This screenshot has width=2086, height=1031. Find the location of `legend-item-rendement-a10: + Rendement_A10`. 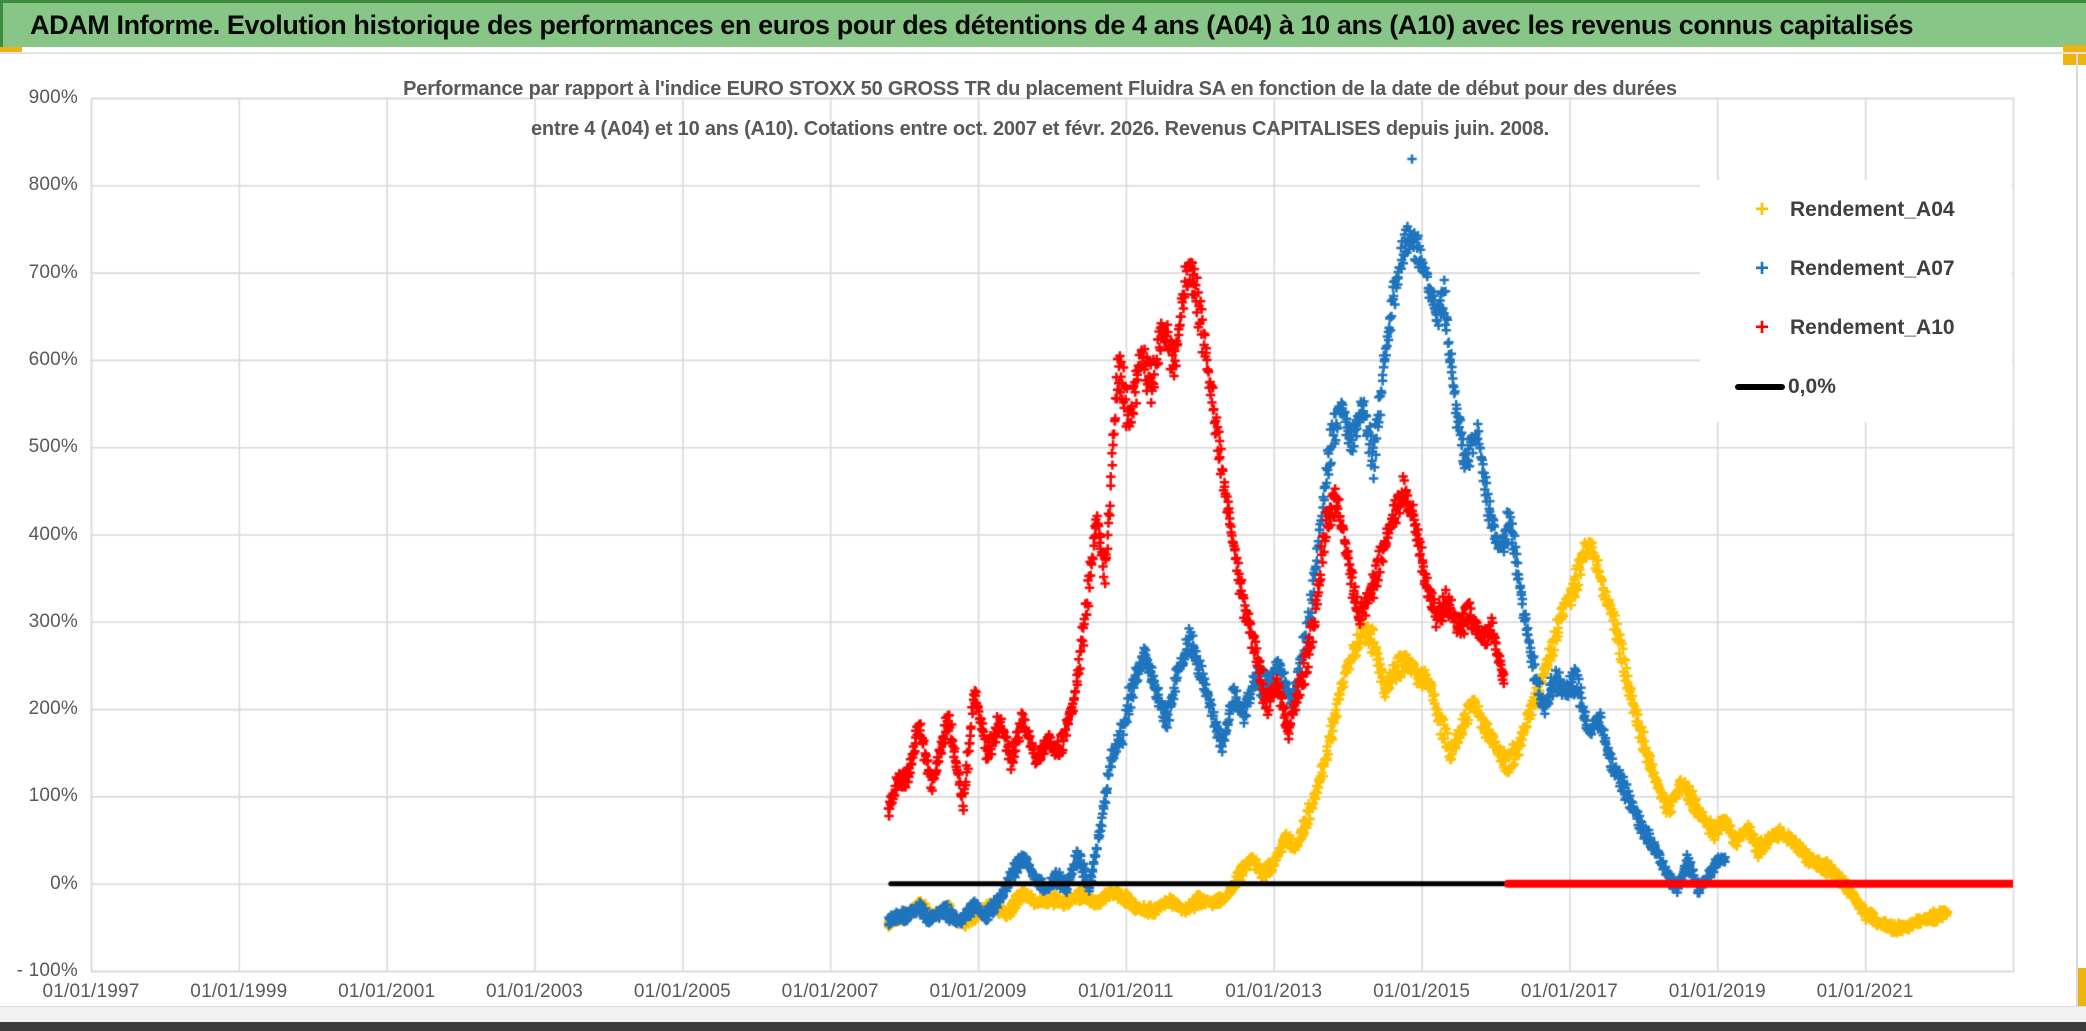

legend-item-rendement-a10: + Rendement_A10 is located at coordinates (1856, 327).